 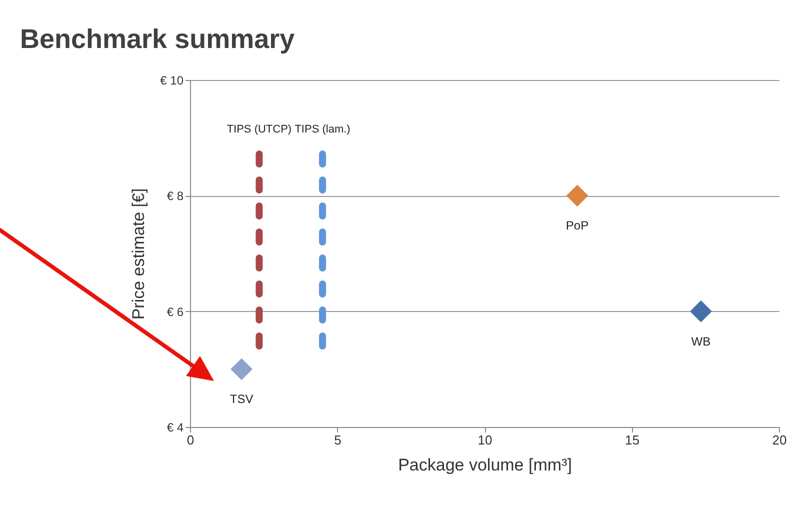 I want to click on x-tick-label: 0, so click(x=190, y=440).